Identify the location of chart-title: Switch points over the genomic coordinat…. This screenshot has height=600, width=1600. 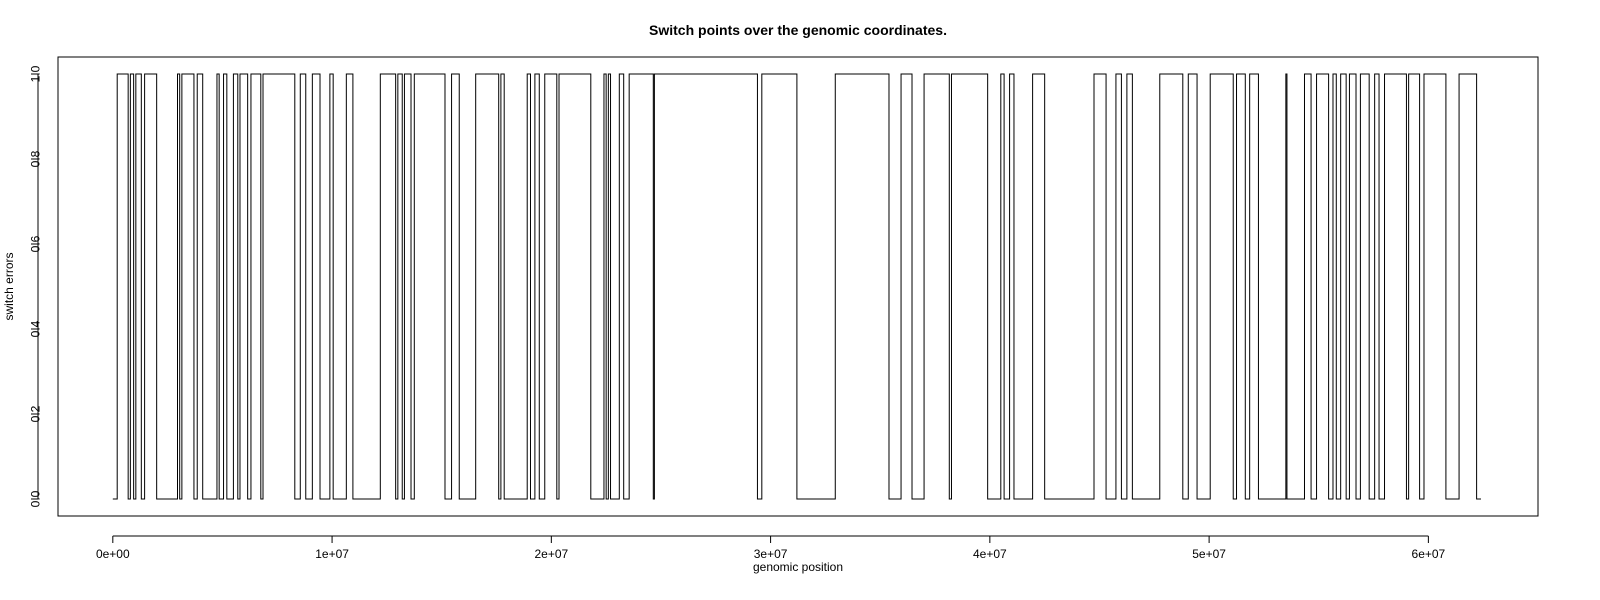
(798, 30).